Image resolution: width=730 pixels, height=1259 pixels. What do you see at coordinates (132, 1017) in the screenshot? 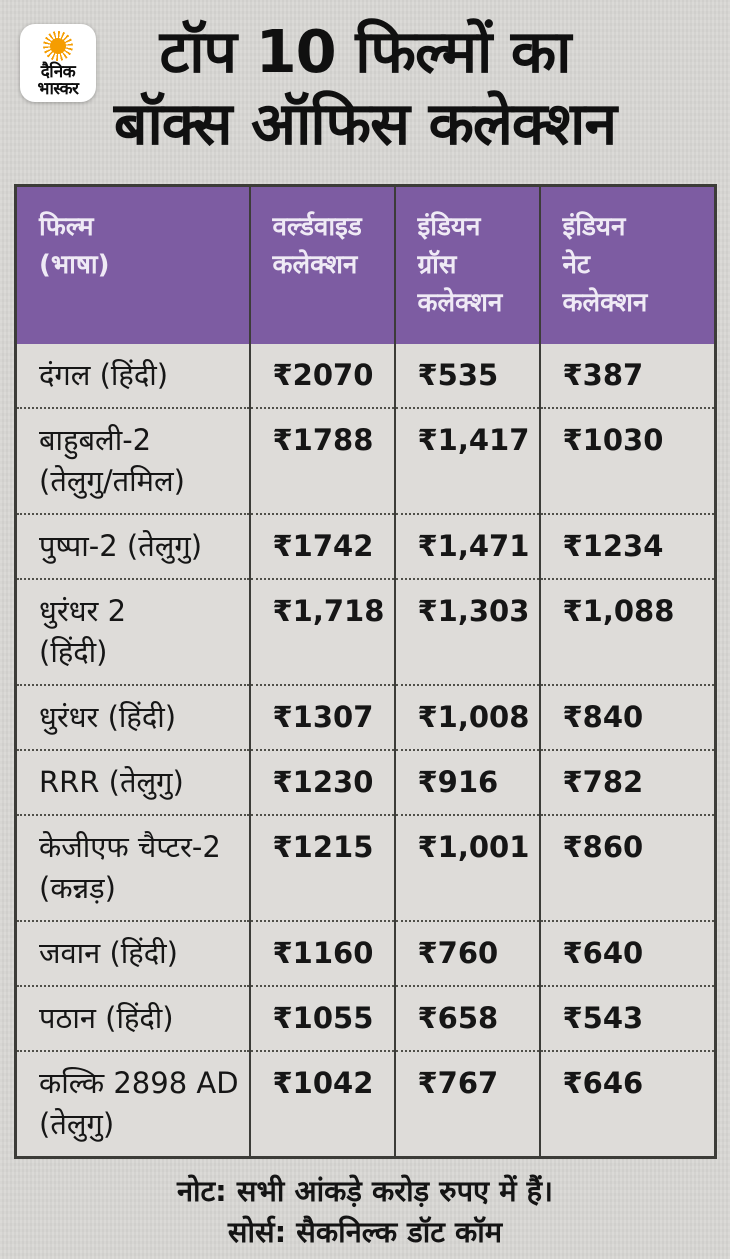
I see `film-cell: पठान (हिंदी)` at bounding box center [132, 1017].